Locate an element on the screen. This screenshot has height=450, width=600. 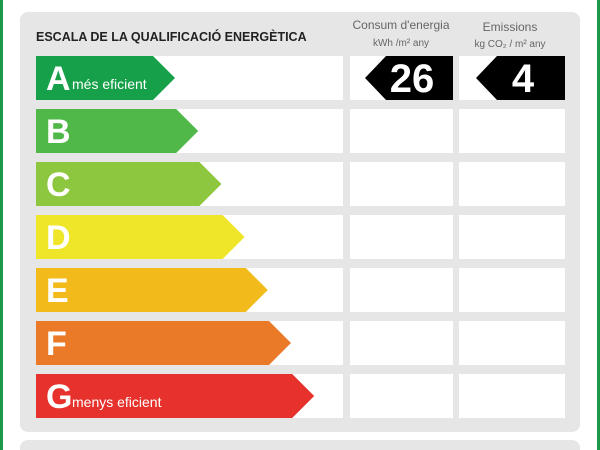
column-title: Emissions is located at coordinates (510, 27).